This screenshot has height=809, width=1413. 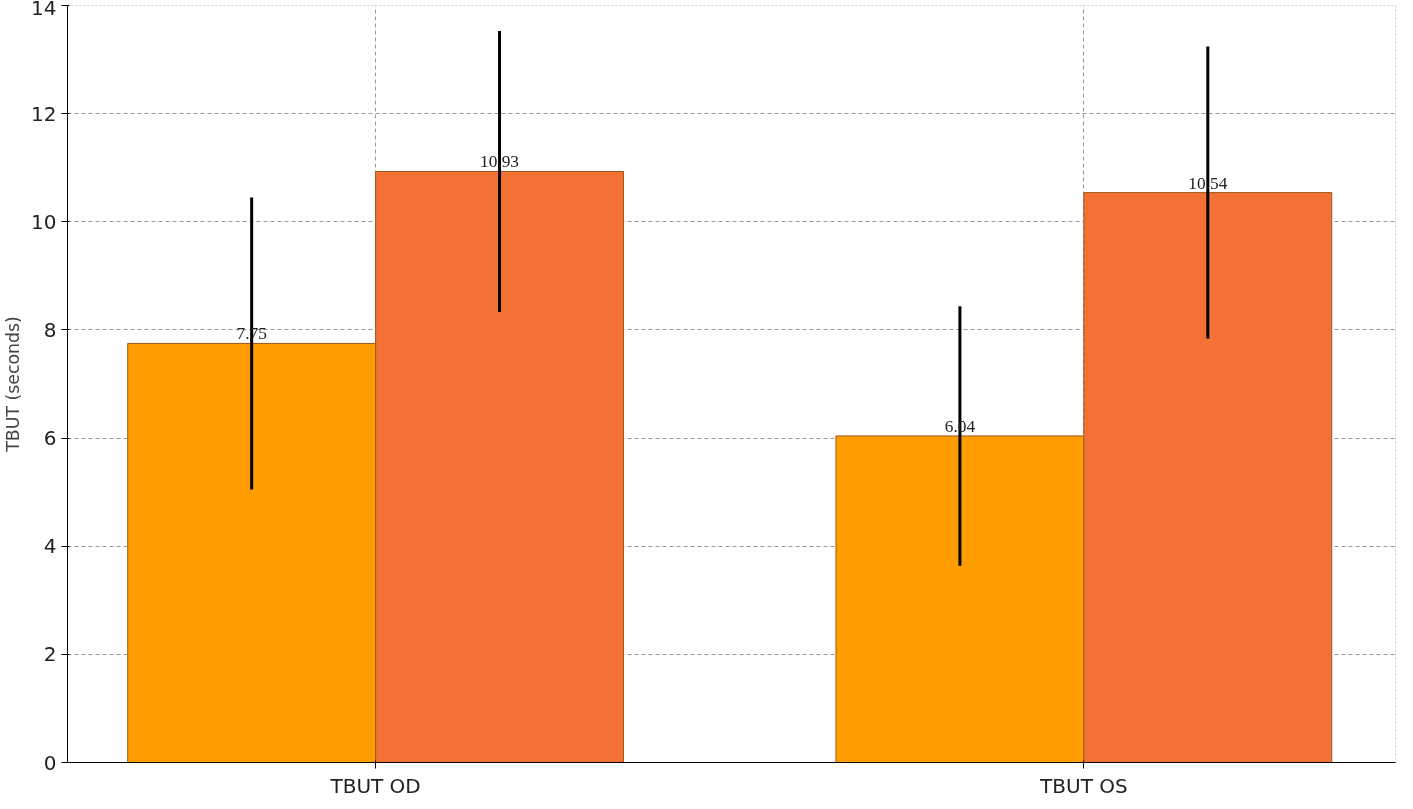 What do you see at coordinates (13, 384) in the screenshot?
I see `y-axis-title: TBUT (seconds)` at bounding box center [13, 384].